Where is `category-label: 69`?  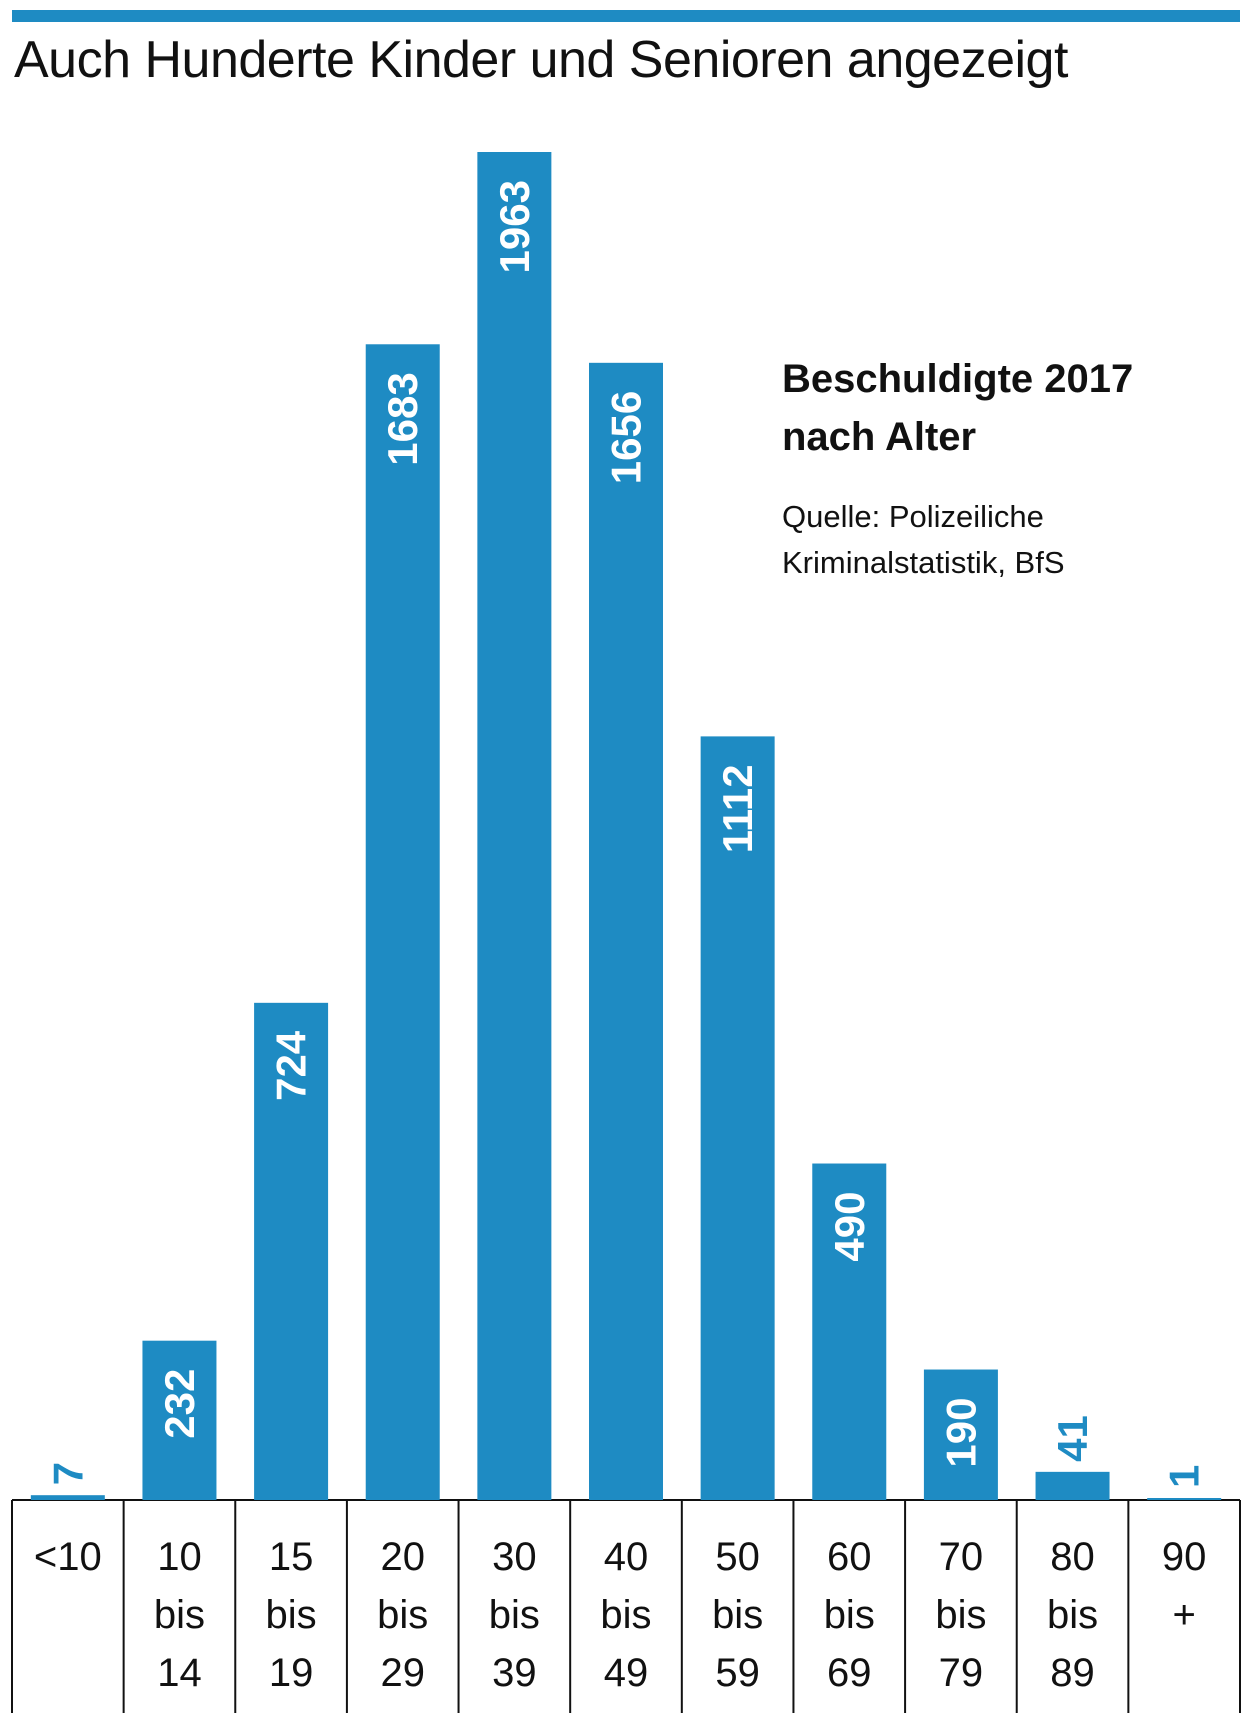 category-label: 69 is located at coordinates (849, 1673).